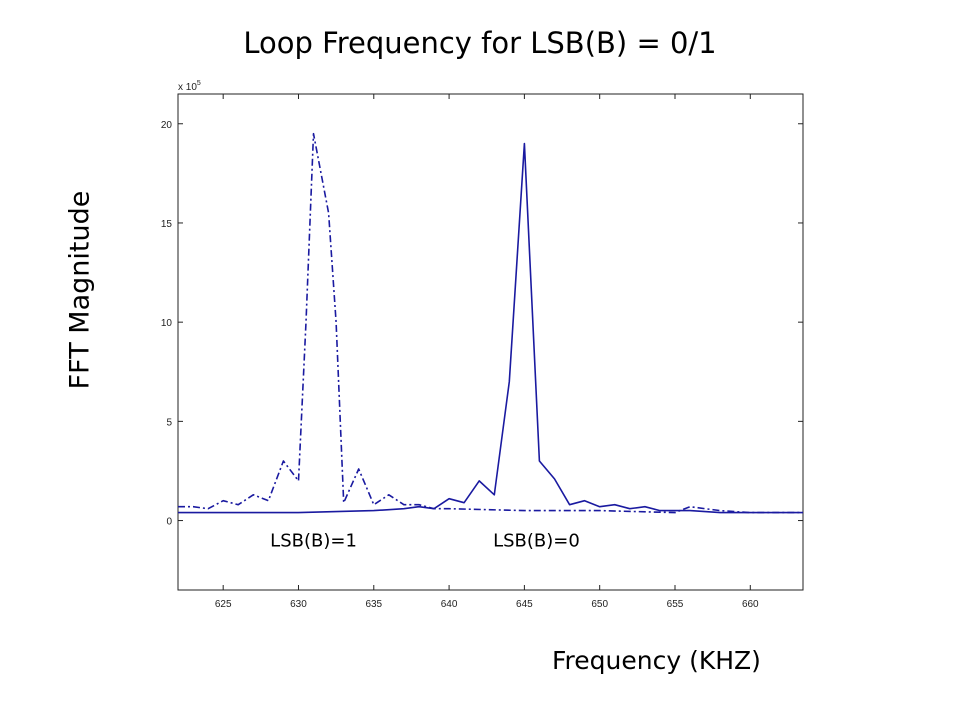 The image size is (960, 720). I want to click on y-tick-label: 10, so click(167, 323).